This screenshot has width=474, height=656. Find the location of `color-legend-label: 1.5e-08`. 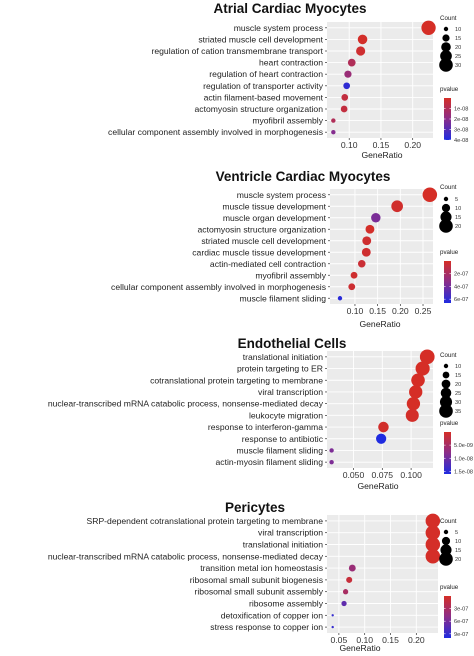

color-legend-label: 1.5e-08 is located at coordinates (463, 472).